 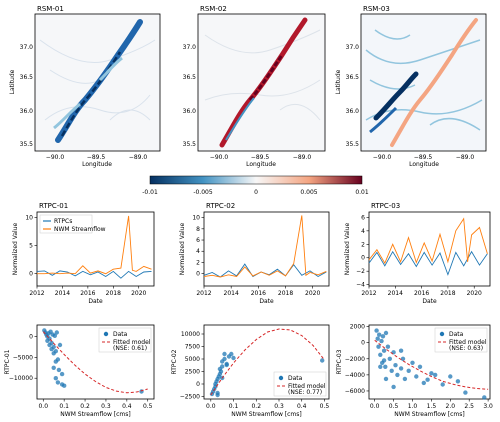 What do you see at coordinates (23, 357) in the screenshot?
I see `y-tick-label: −5000` at bounding box center [23, 357].